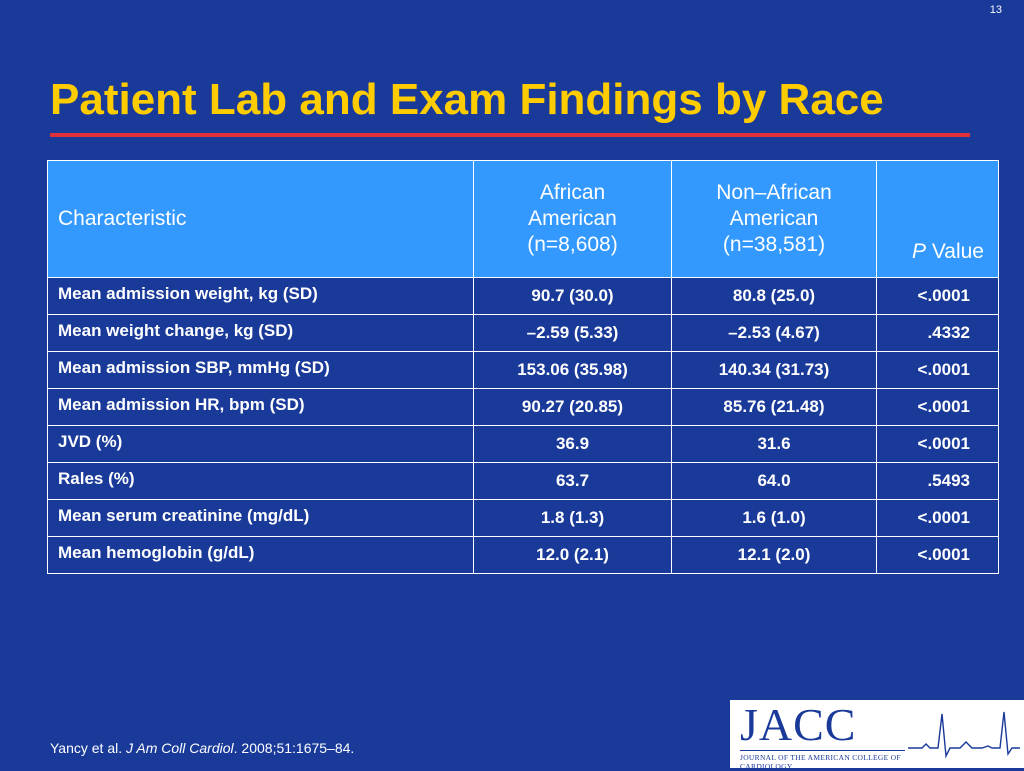 This screenshot has height=771, width=1024. I want to click on naa-value: 140.34 (31.73), so click(774, 370).